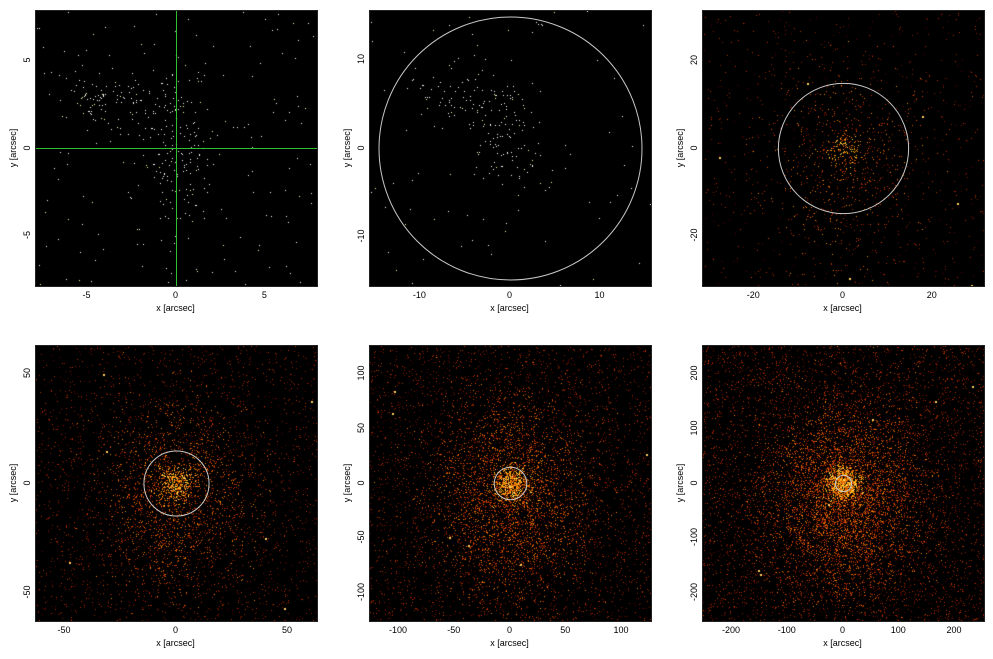 Image resolution: width=993 pixels, height=659 pixels. Describe the element at coordinates (361, 236) in the screenshot. I see `y-tick-label: -10` at that location.